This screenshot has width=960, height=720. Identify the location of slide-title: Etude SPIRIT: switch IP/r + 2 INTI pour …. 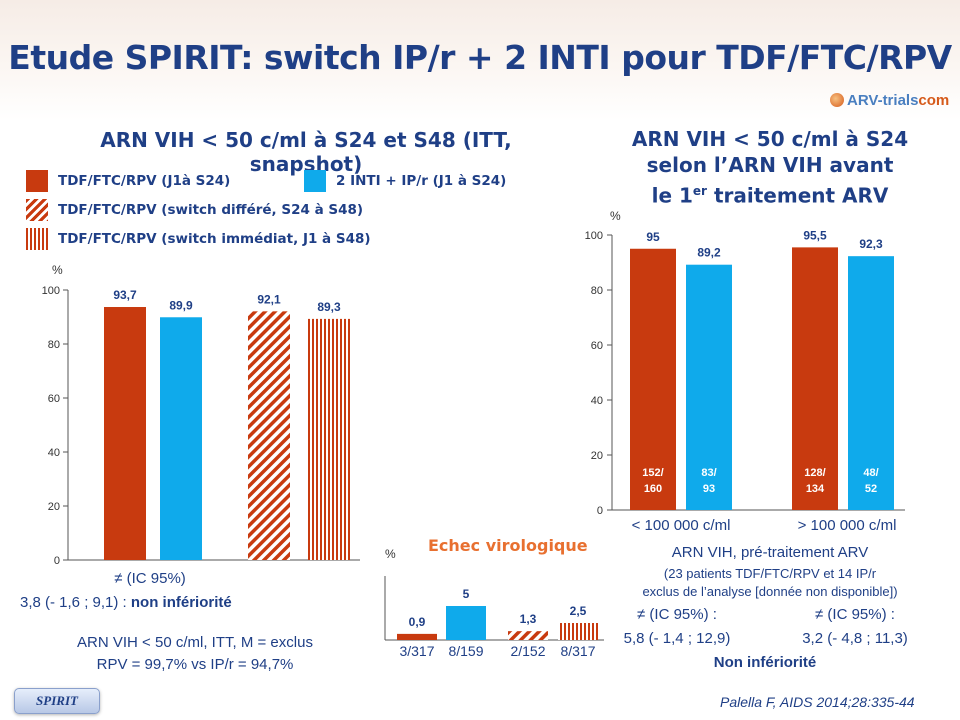
(480, 57).